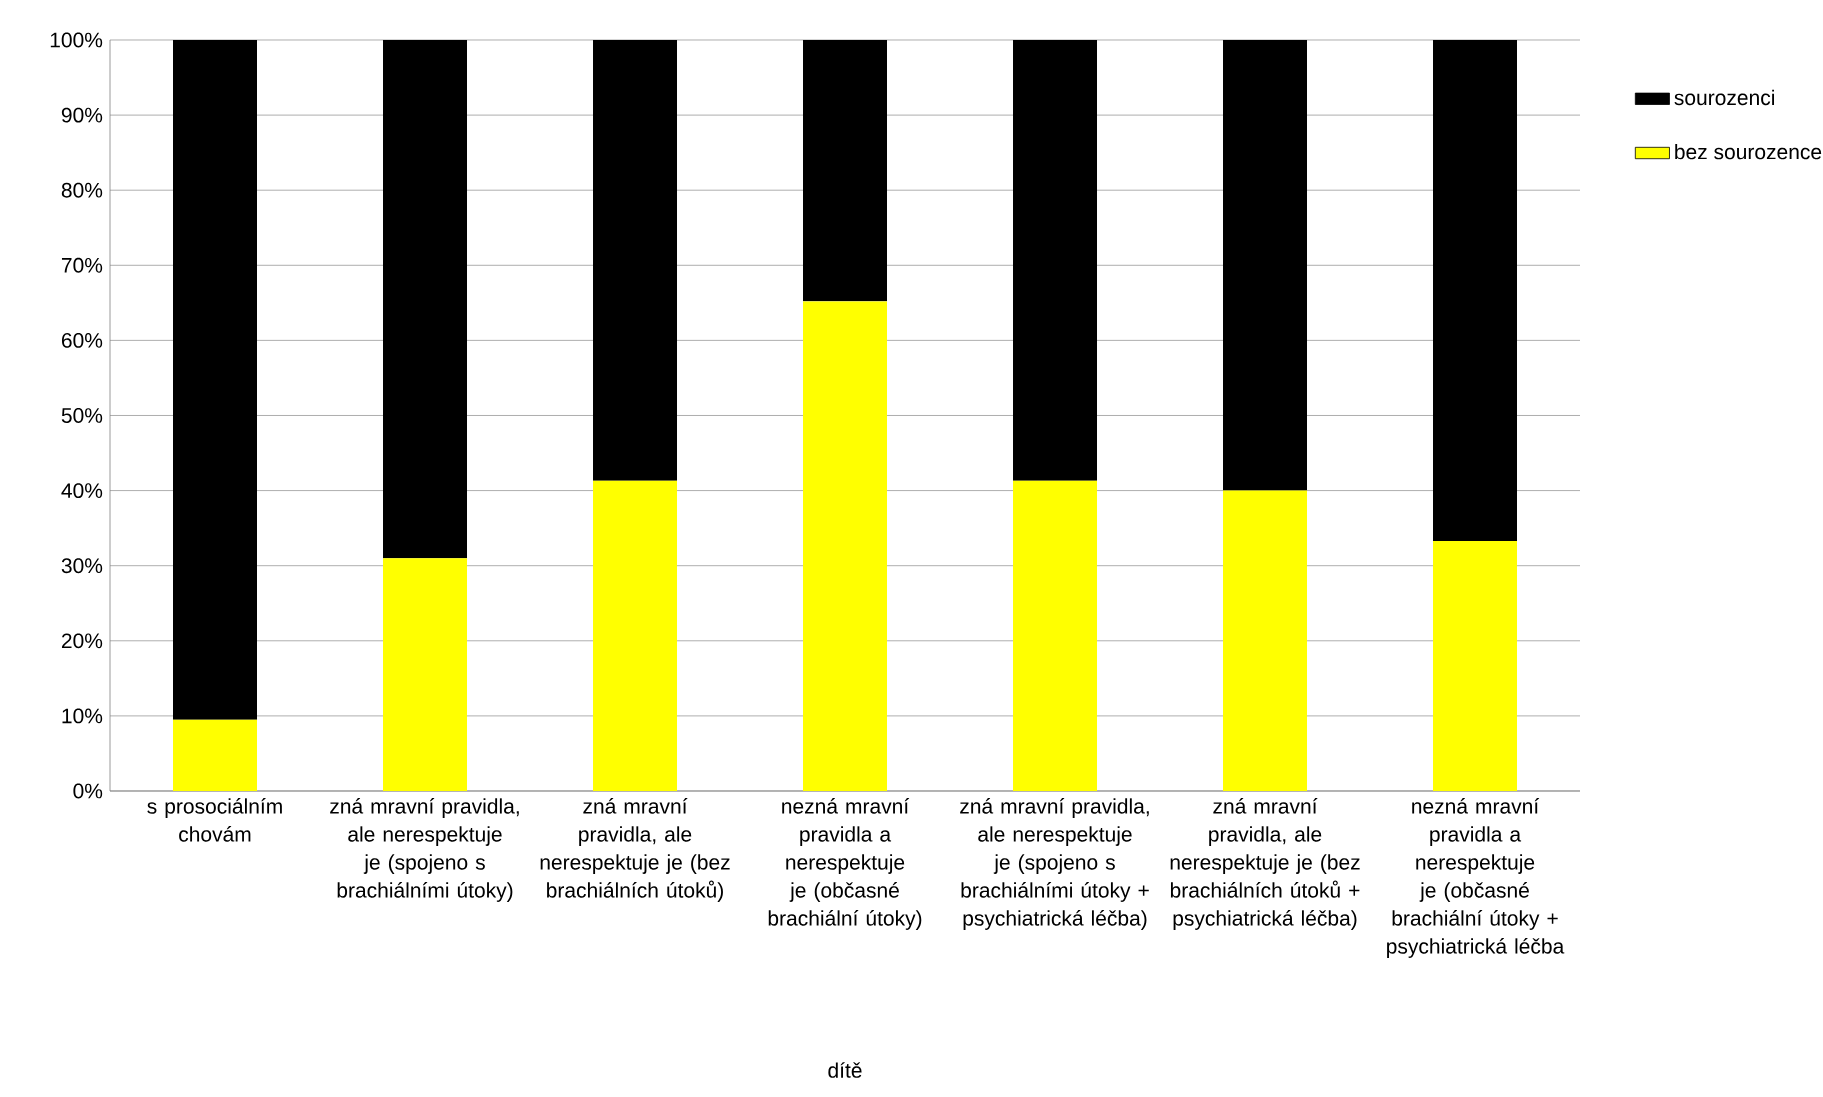 The image size is (1823, 1097). Describe the element at coordinates (88, 791) in the screenshot. I see `y-tick-label: 0%` at that location.